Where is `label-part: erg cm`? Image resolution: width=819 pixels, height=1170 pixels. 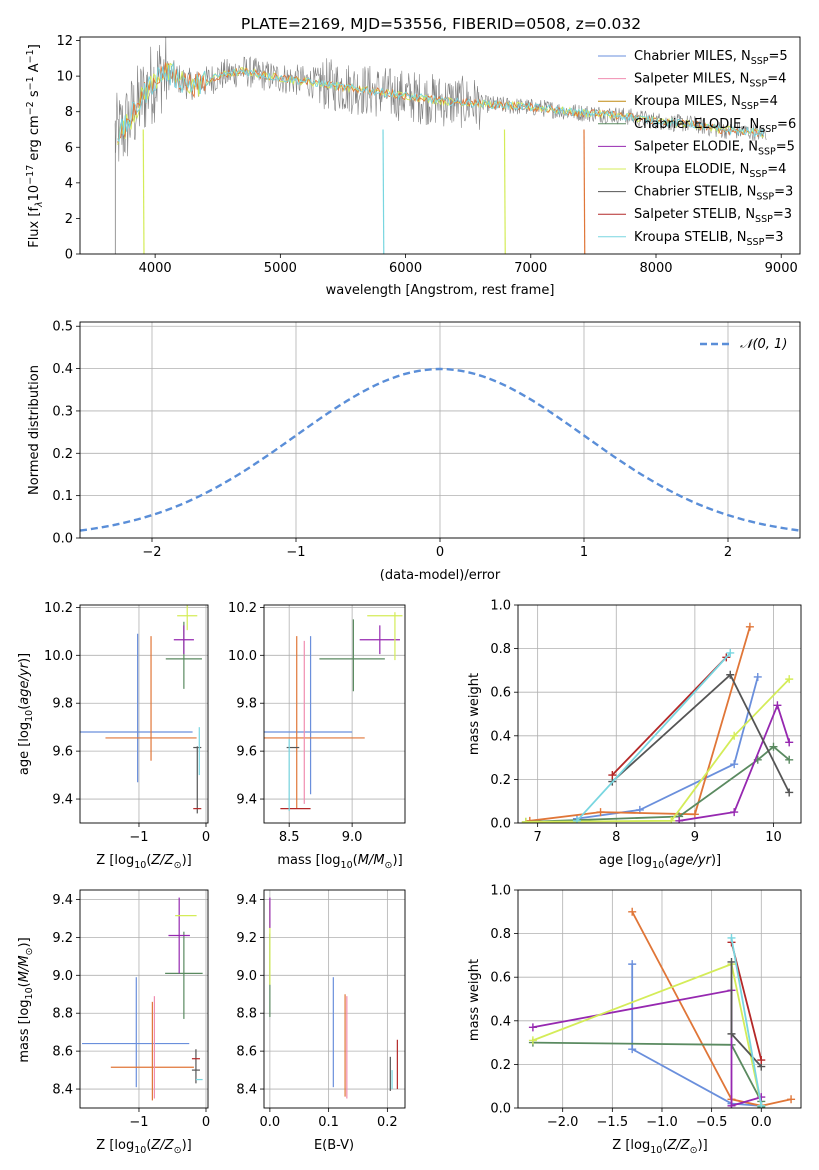 label-part: erg cm is located at coordinates (34, 139).